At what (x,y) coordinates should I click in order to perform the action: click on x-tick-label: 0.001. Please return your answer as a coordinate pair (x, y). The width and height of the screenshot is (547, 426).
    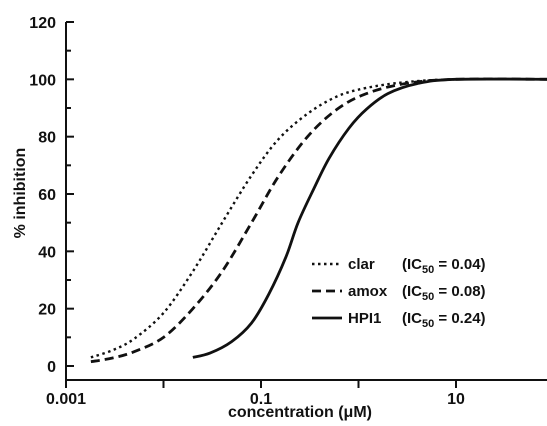
    Looking at the image, I should click on (66, 399).